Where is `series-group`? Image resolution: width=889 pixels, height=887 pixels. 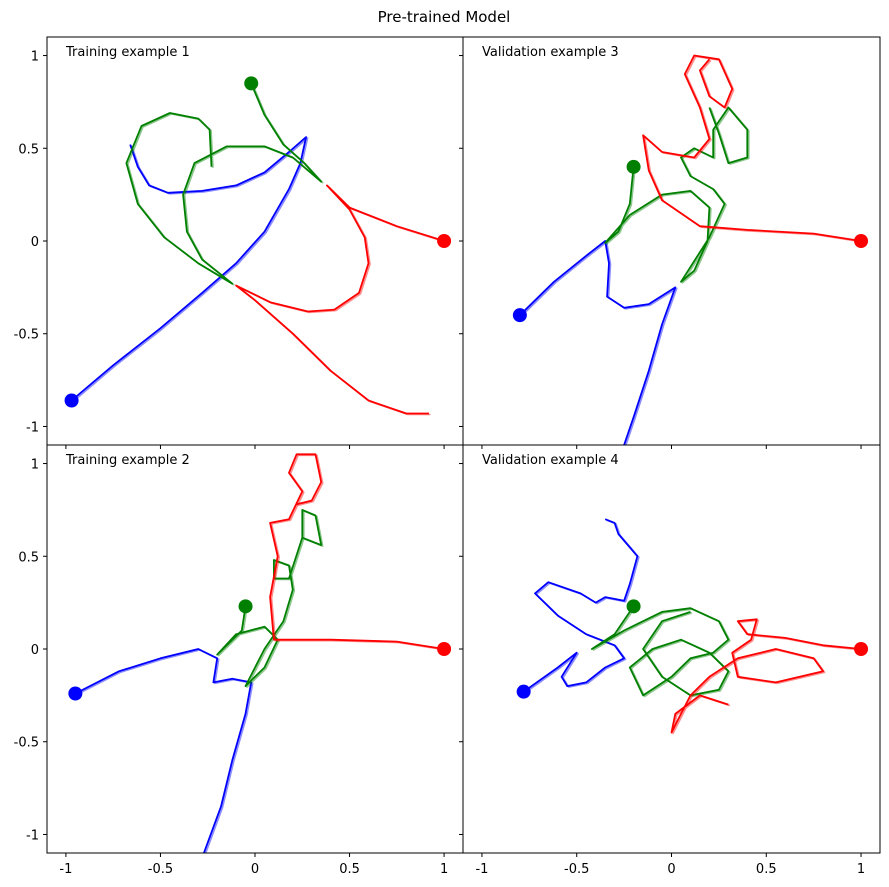
series-group is located at coordinates (692, 626).